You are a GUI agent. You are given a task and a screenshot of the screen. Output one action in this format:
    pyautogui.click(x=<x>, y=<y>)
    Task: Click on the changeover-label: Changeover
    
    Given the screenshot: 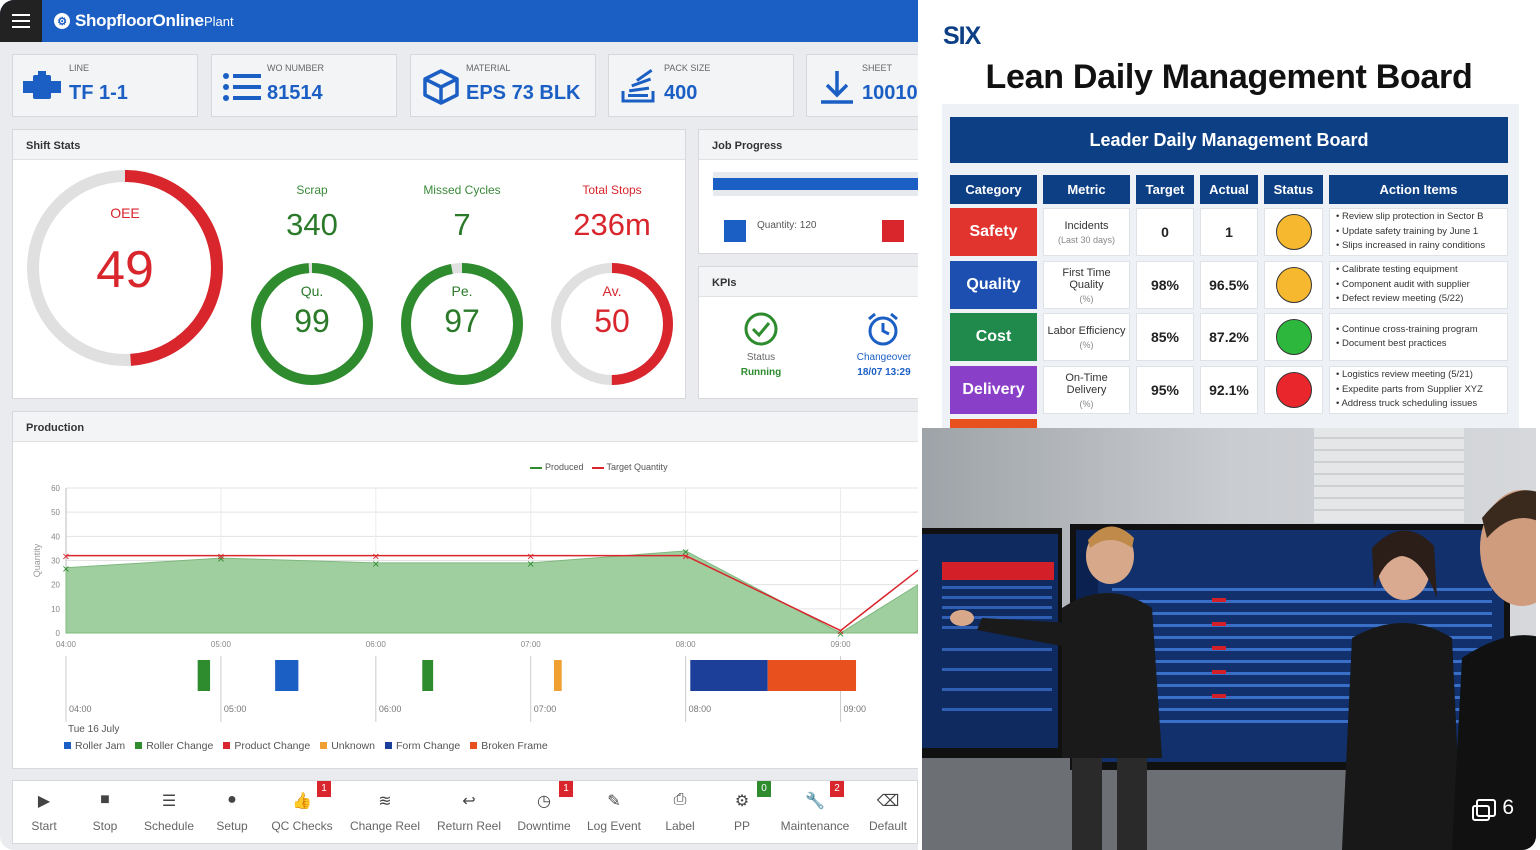 What is the action you would take?
    pyautogui.click(x=884, y=357)
    